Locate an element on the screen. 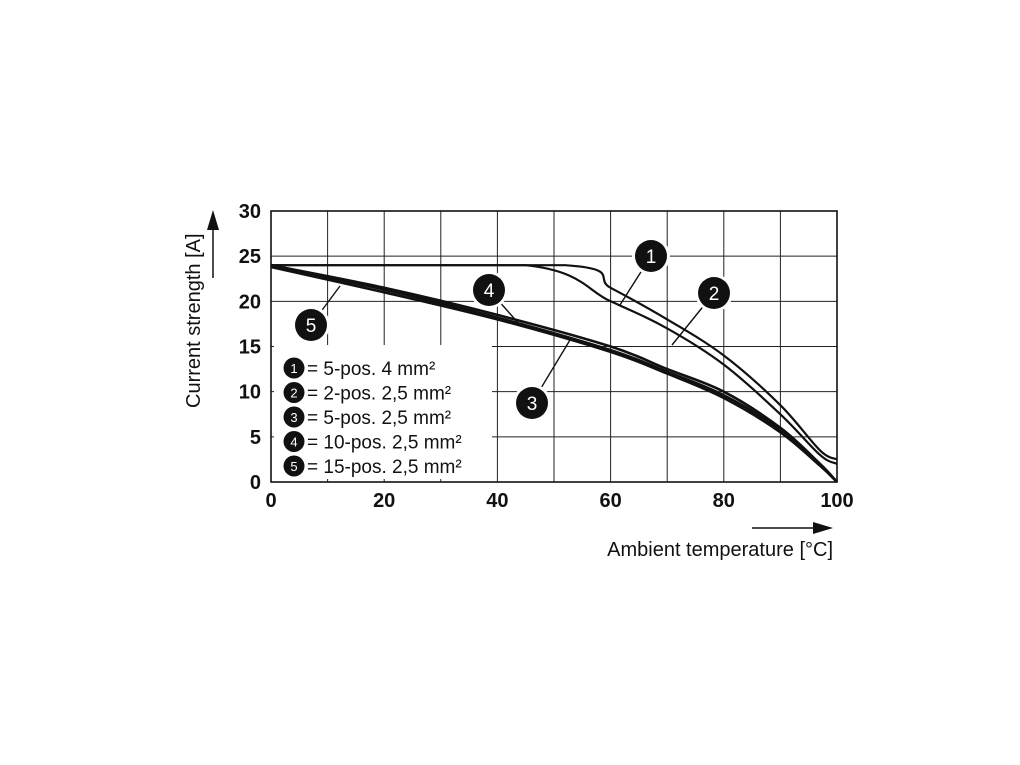 Image resolution: width=1020 pixels, height=765 pixels. legend-item: 1 = 5-pos. 4 mm² is located at coordinates (359, 368).